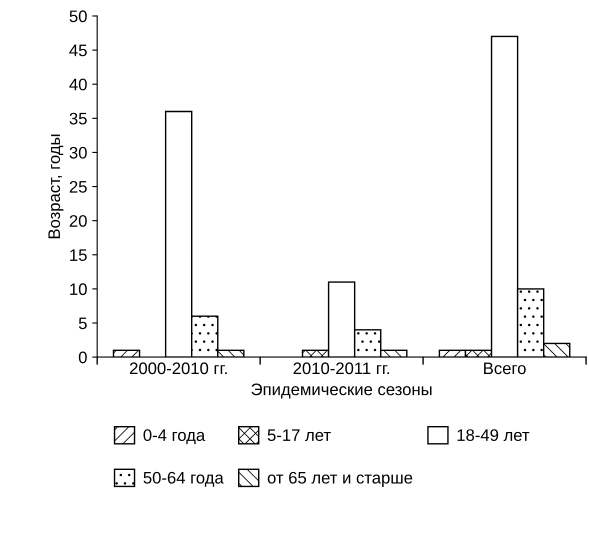 This screenshot has width=589, height=533. What do you see at coordinates (78, 50) in the screenshot?
I see `y-tick-label: 45` at bounding box center [78, 50].